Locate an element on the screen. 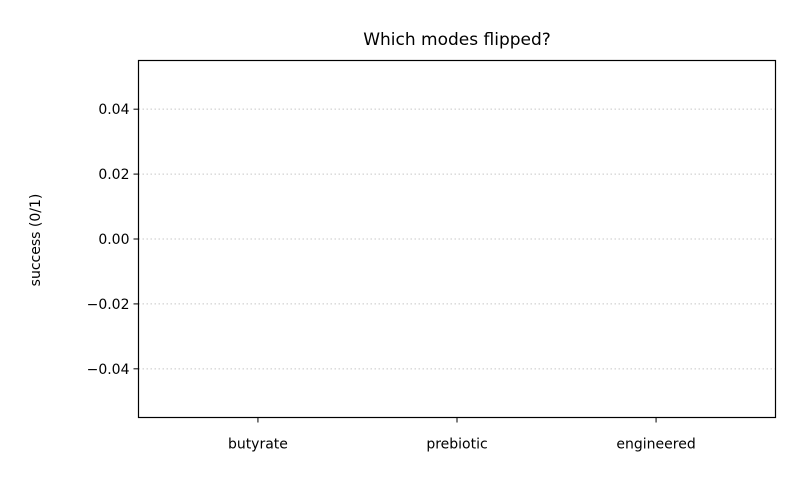  y-tick-label: −0.04 is located at coordinates (108, 370).